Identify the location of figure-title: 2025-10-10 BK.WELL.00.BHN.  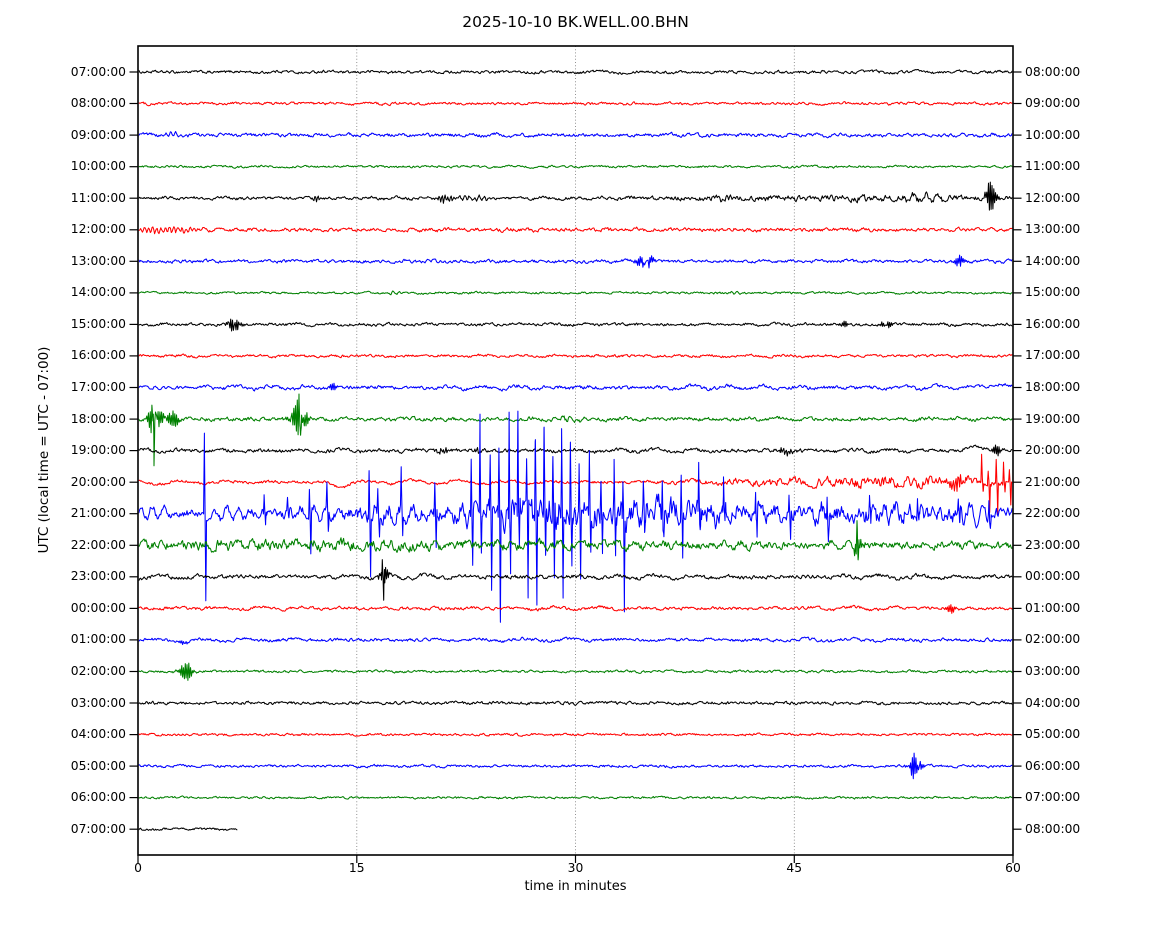
(575, 22).